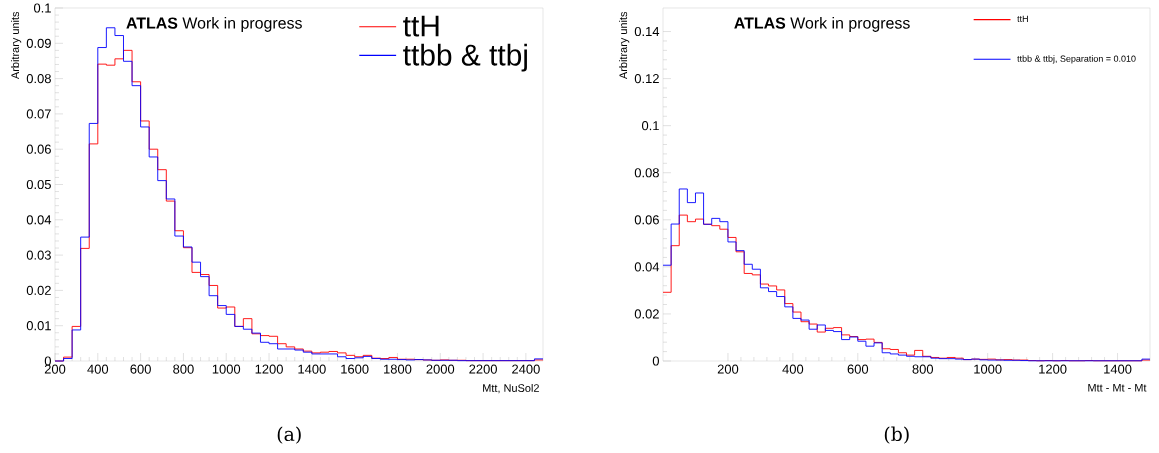 The width and height of the screenshot is (1159, 453). I want to click on x-tick-label: 2000, so click(440, 369).